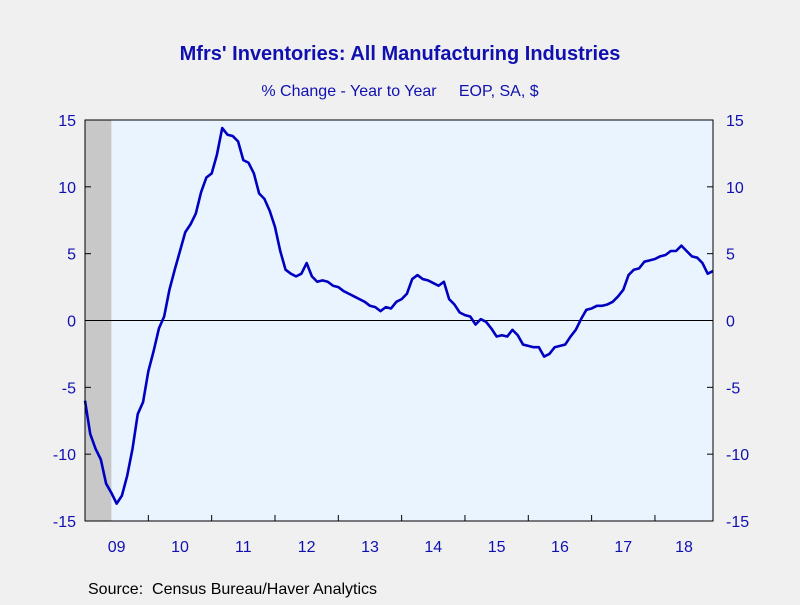 The height and width of the screenshot is (605, 800). Describe the element at coordinates (67, 121) in the screenshot. I see `y-tick-label-left: 15` at that location.